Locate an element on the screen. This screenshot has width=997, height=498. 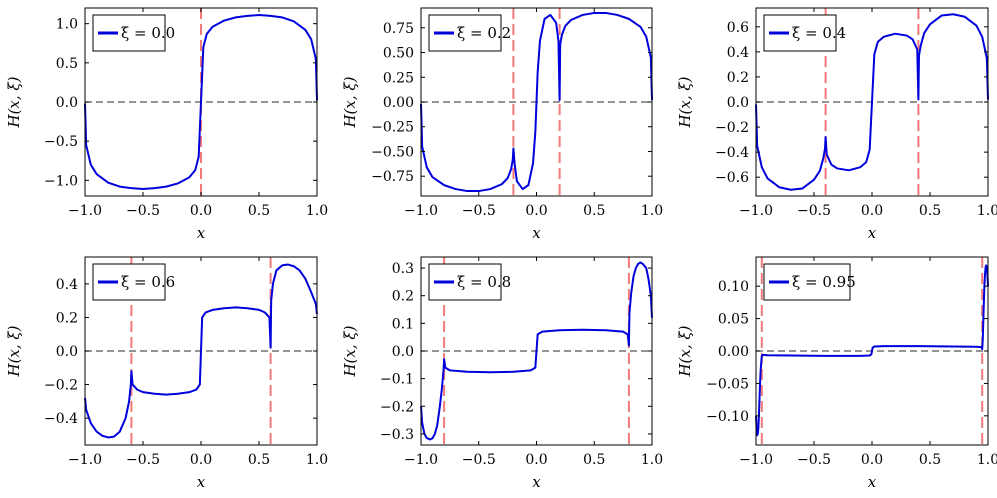
y-tick-label: −0.75 is located at coordinates (392, 177).